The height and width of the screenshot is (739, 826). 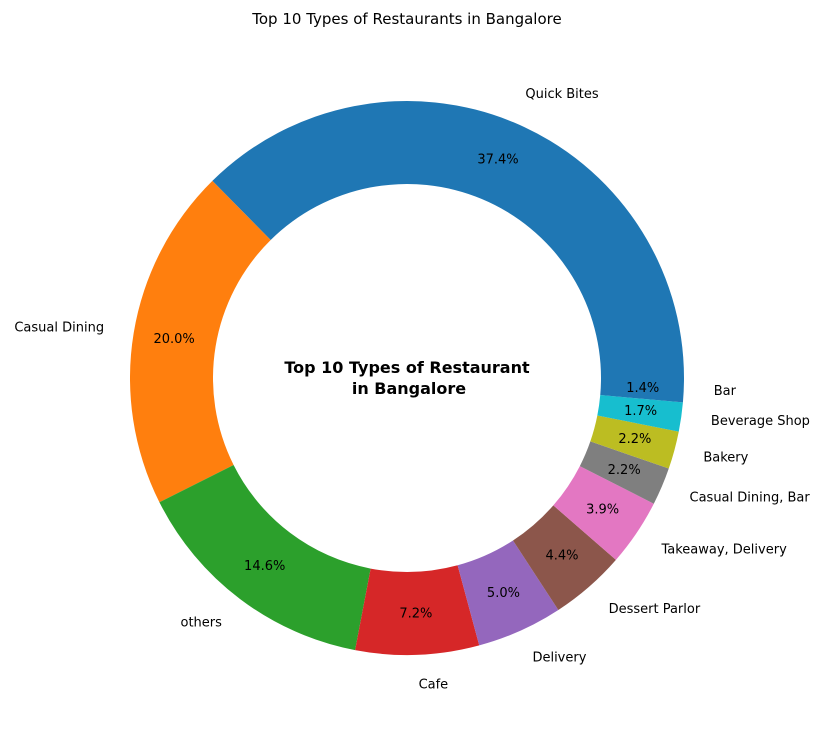 I want to click on category-label-bakery: Bakery, so click(x=725, y=458).